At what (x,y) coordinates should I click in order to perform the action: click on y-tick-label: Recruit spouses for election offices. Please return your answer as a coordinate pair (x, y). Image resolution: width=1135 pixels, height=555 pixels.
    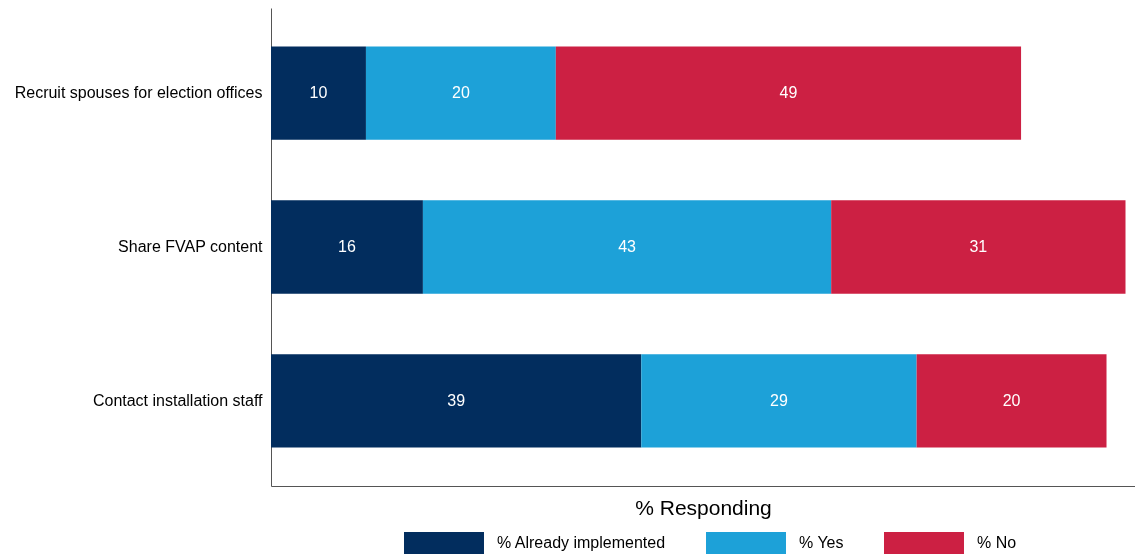
    Looking at the image, I should click on (138, 93).